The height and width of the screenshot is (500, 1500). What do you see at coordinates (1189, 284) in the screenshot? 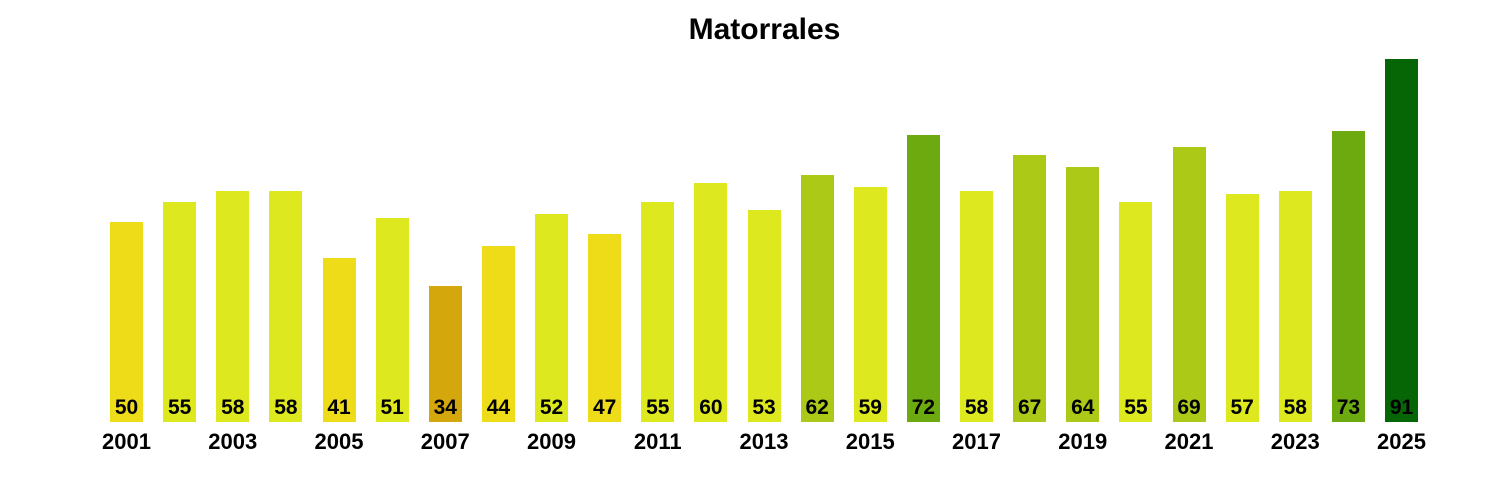
I see `bar-2021` at bounding box center [1189, 284].